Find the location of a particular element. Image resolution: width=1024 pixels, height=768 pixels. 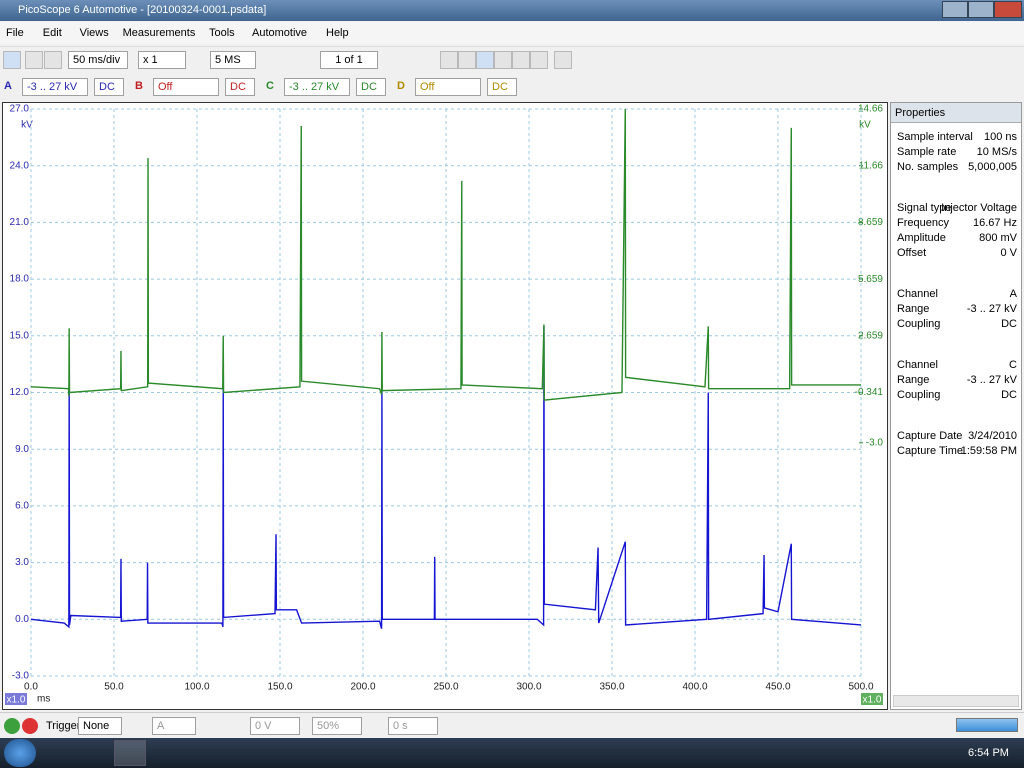

taskbar-app is located at coordinates (130, 753).